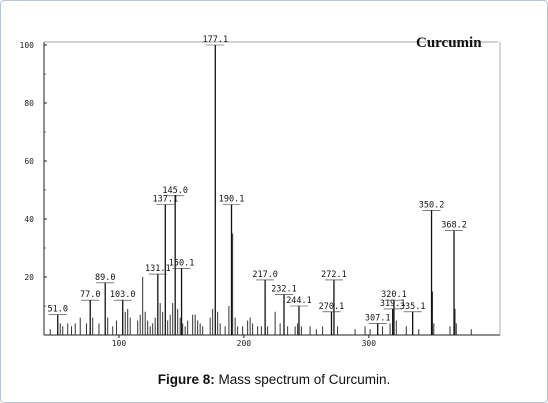 The width and height of the screenshot is (548, 403). Describe the element at coordinates (454, 226) in the screenshot. I see `peak-label: 368.2` at that location.